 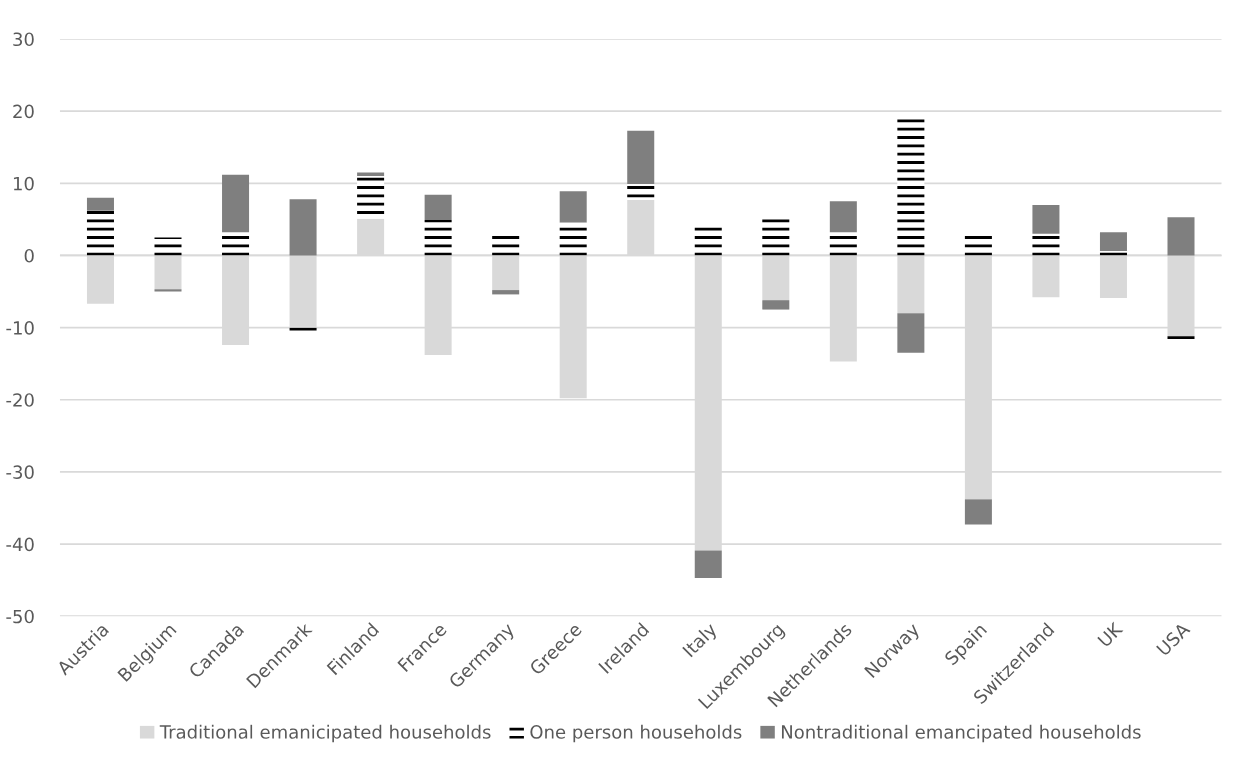 What do you see at coordinates (636, 733) in the screenshot?
I see `legend-label: One person households` at bounding box center [636, 733].